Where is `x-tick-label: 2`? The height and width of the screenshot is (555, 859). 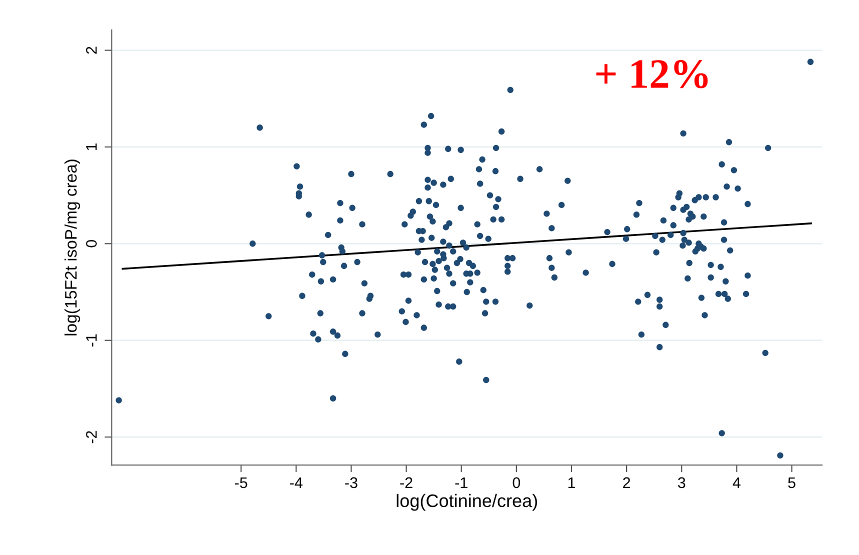
x-tick-label: 2 is located at coordinates (626, 482).